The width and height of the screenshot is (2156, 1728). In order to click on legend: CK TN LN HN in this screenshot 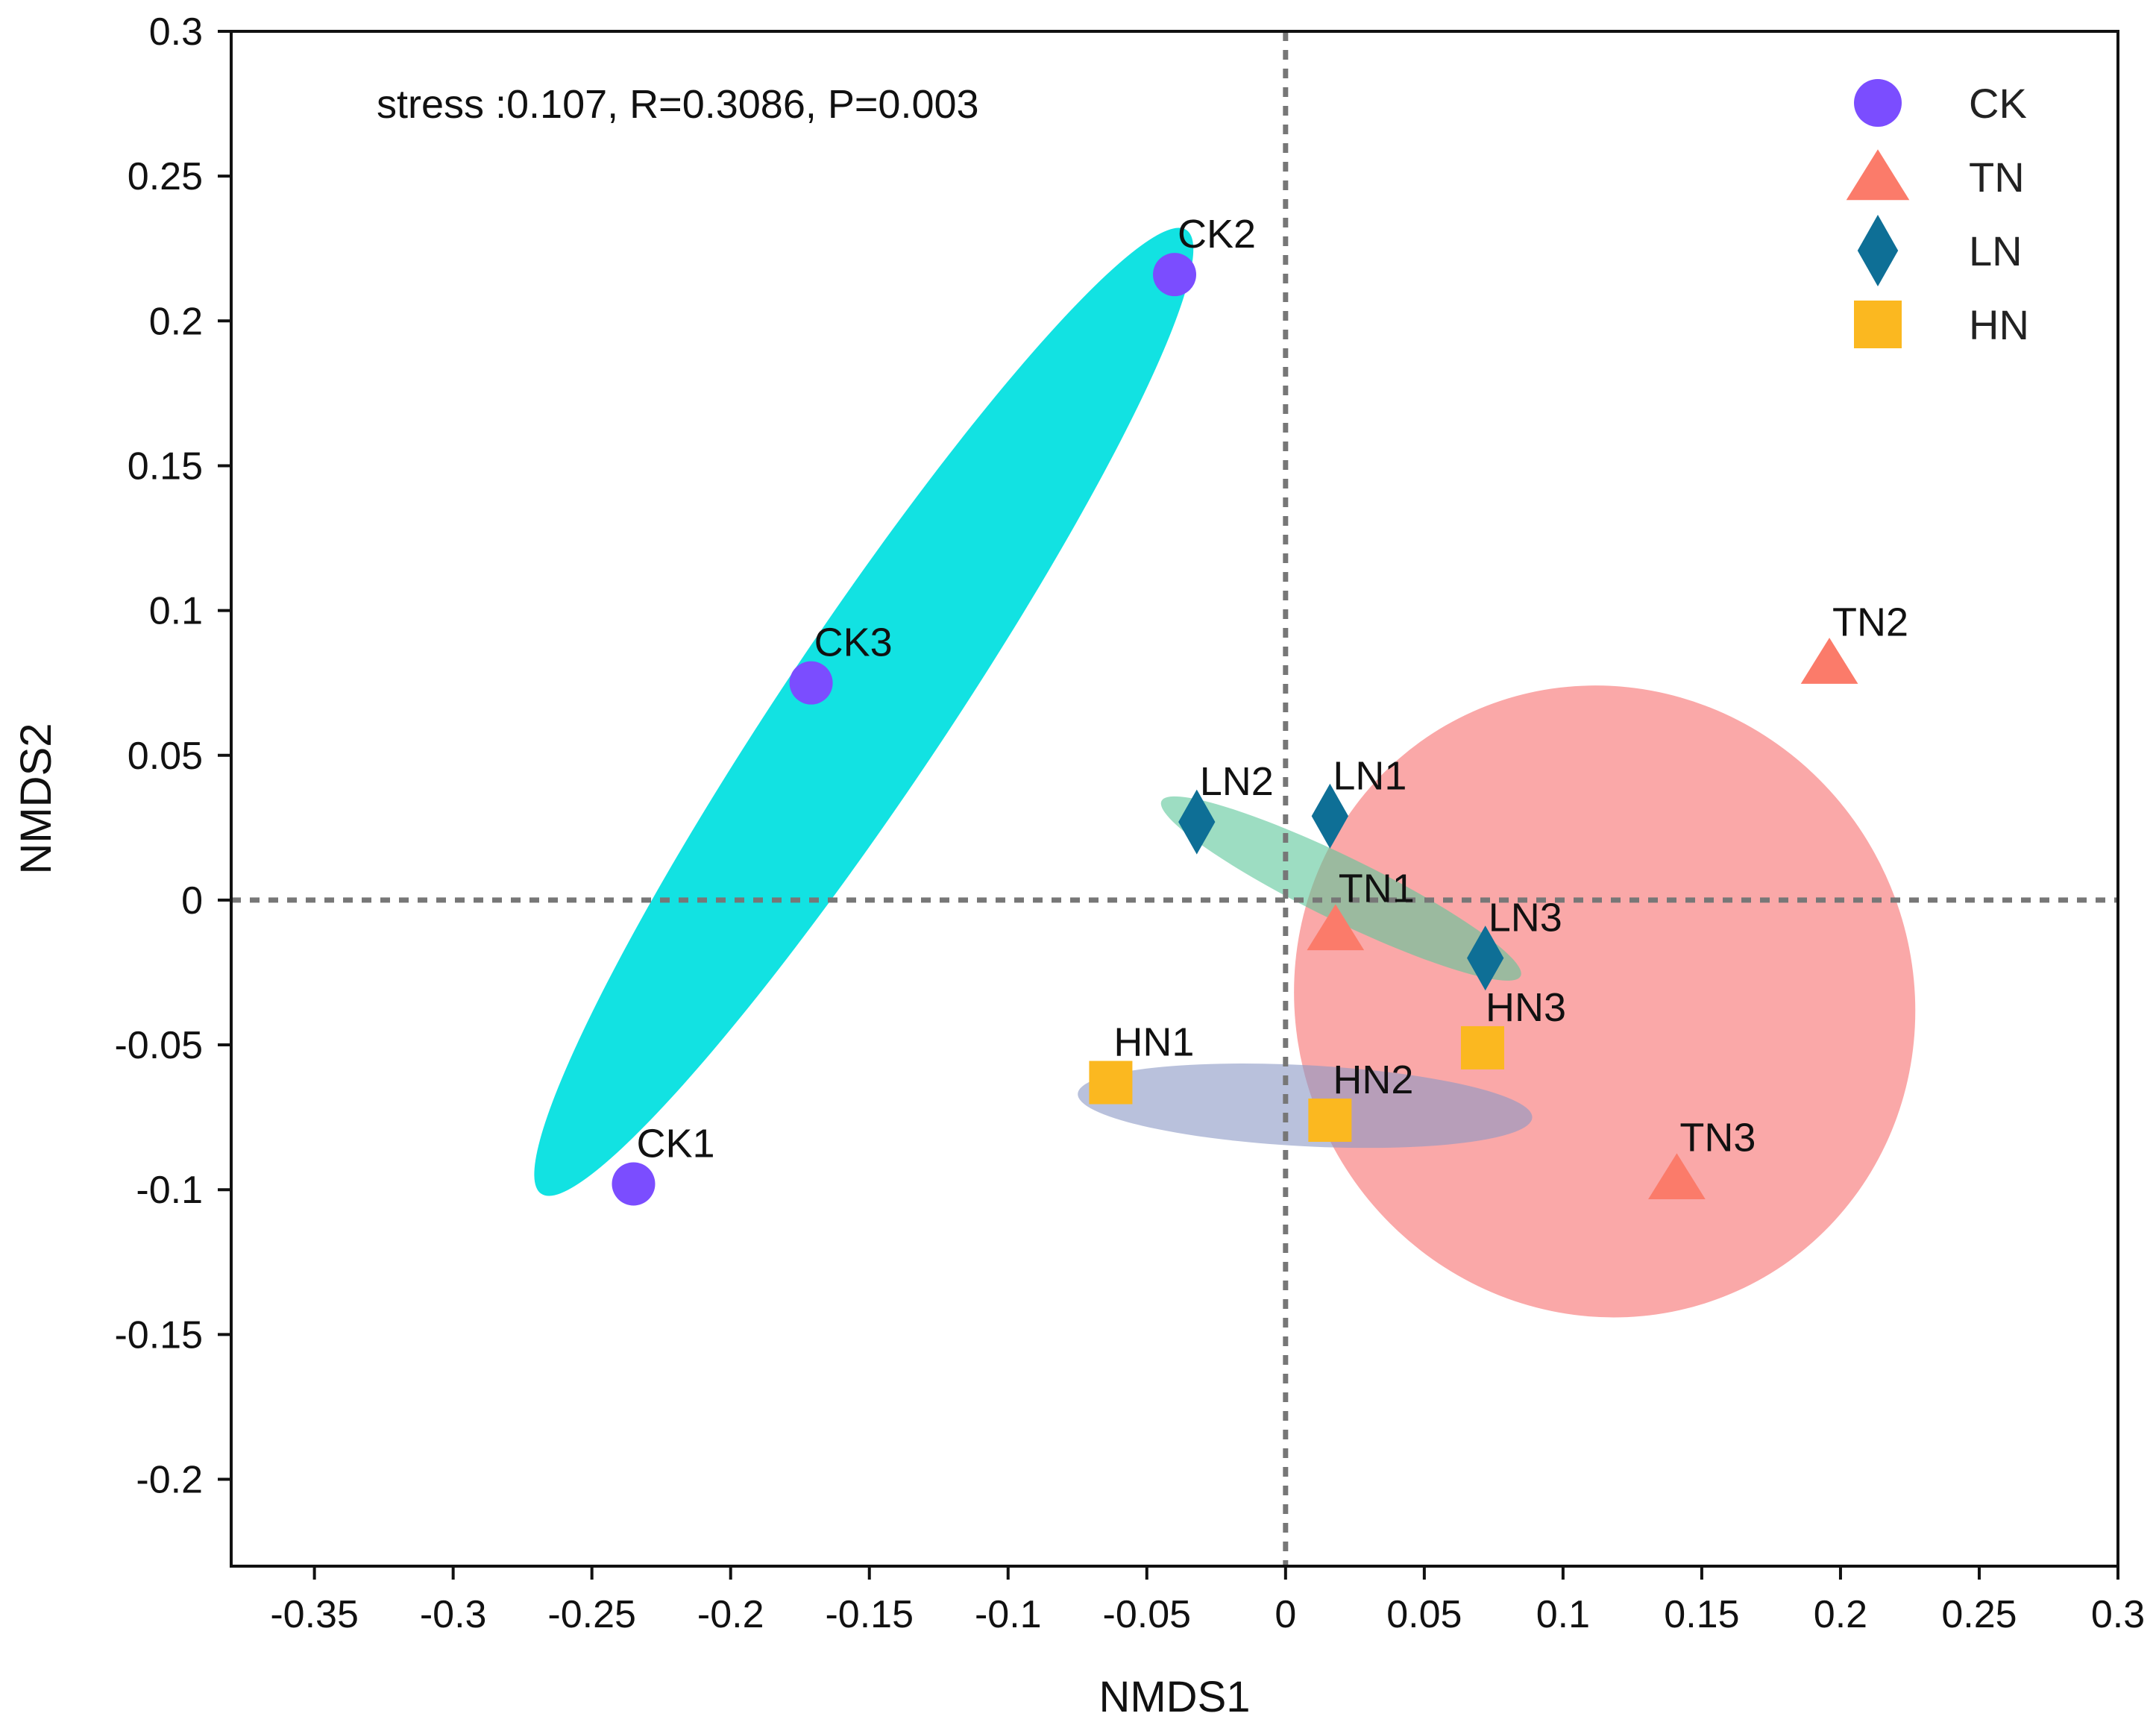, I will do `click(1937, 214)`.